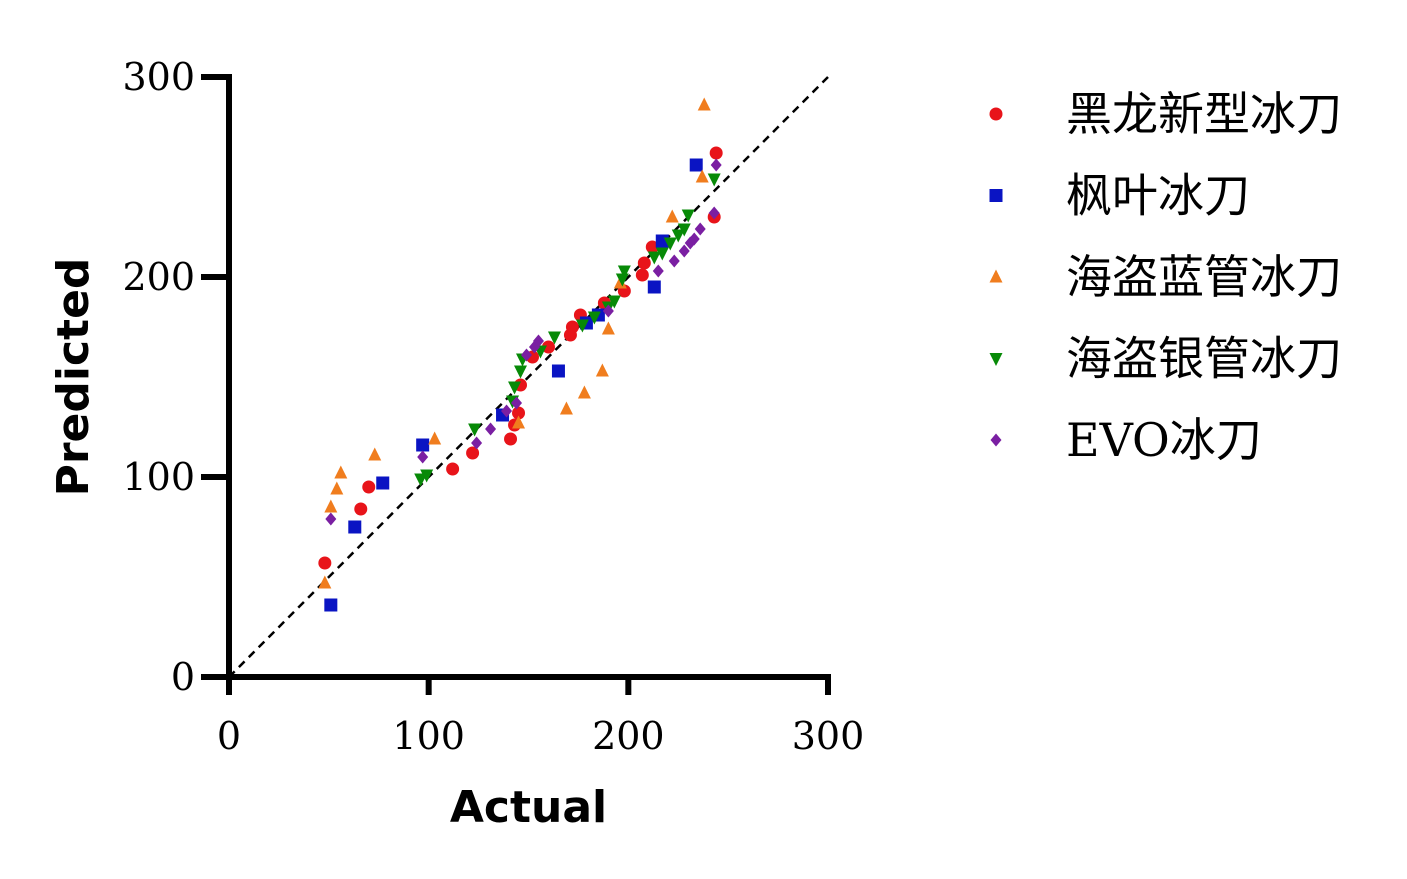 The width and height of the screenshot is (1407, 879). Describe the element at coordinates (183, 677) in the screenshot. I see `y-tick-label: 0` at that location.